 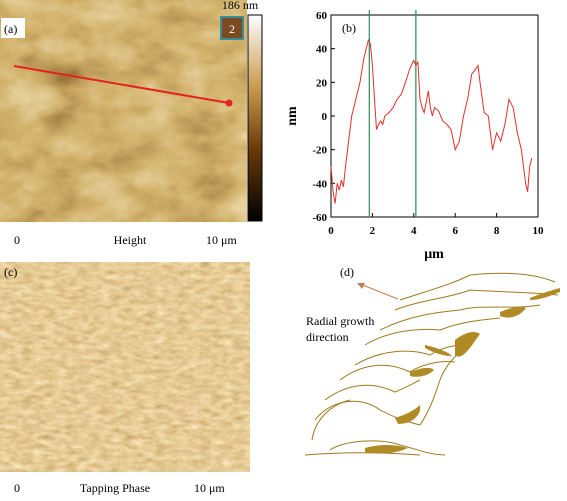 I want to click on y-tick-label: -40, so click(x=319, y=184).